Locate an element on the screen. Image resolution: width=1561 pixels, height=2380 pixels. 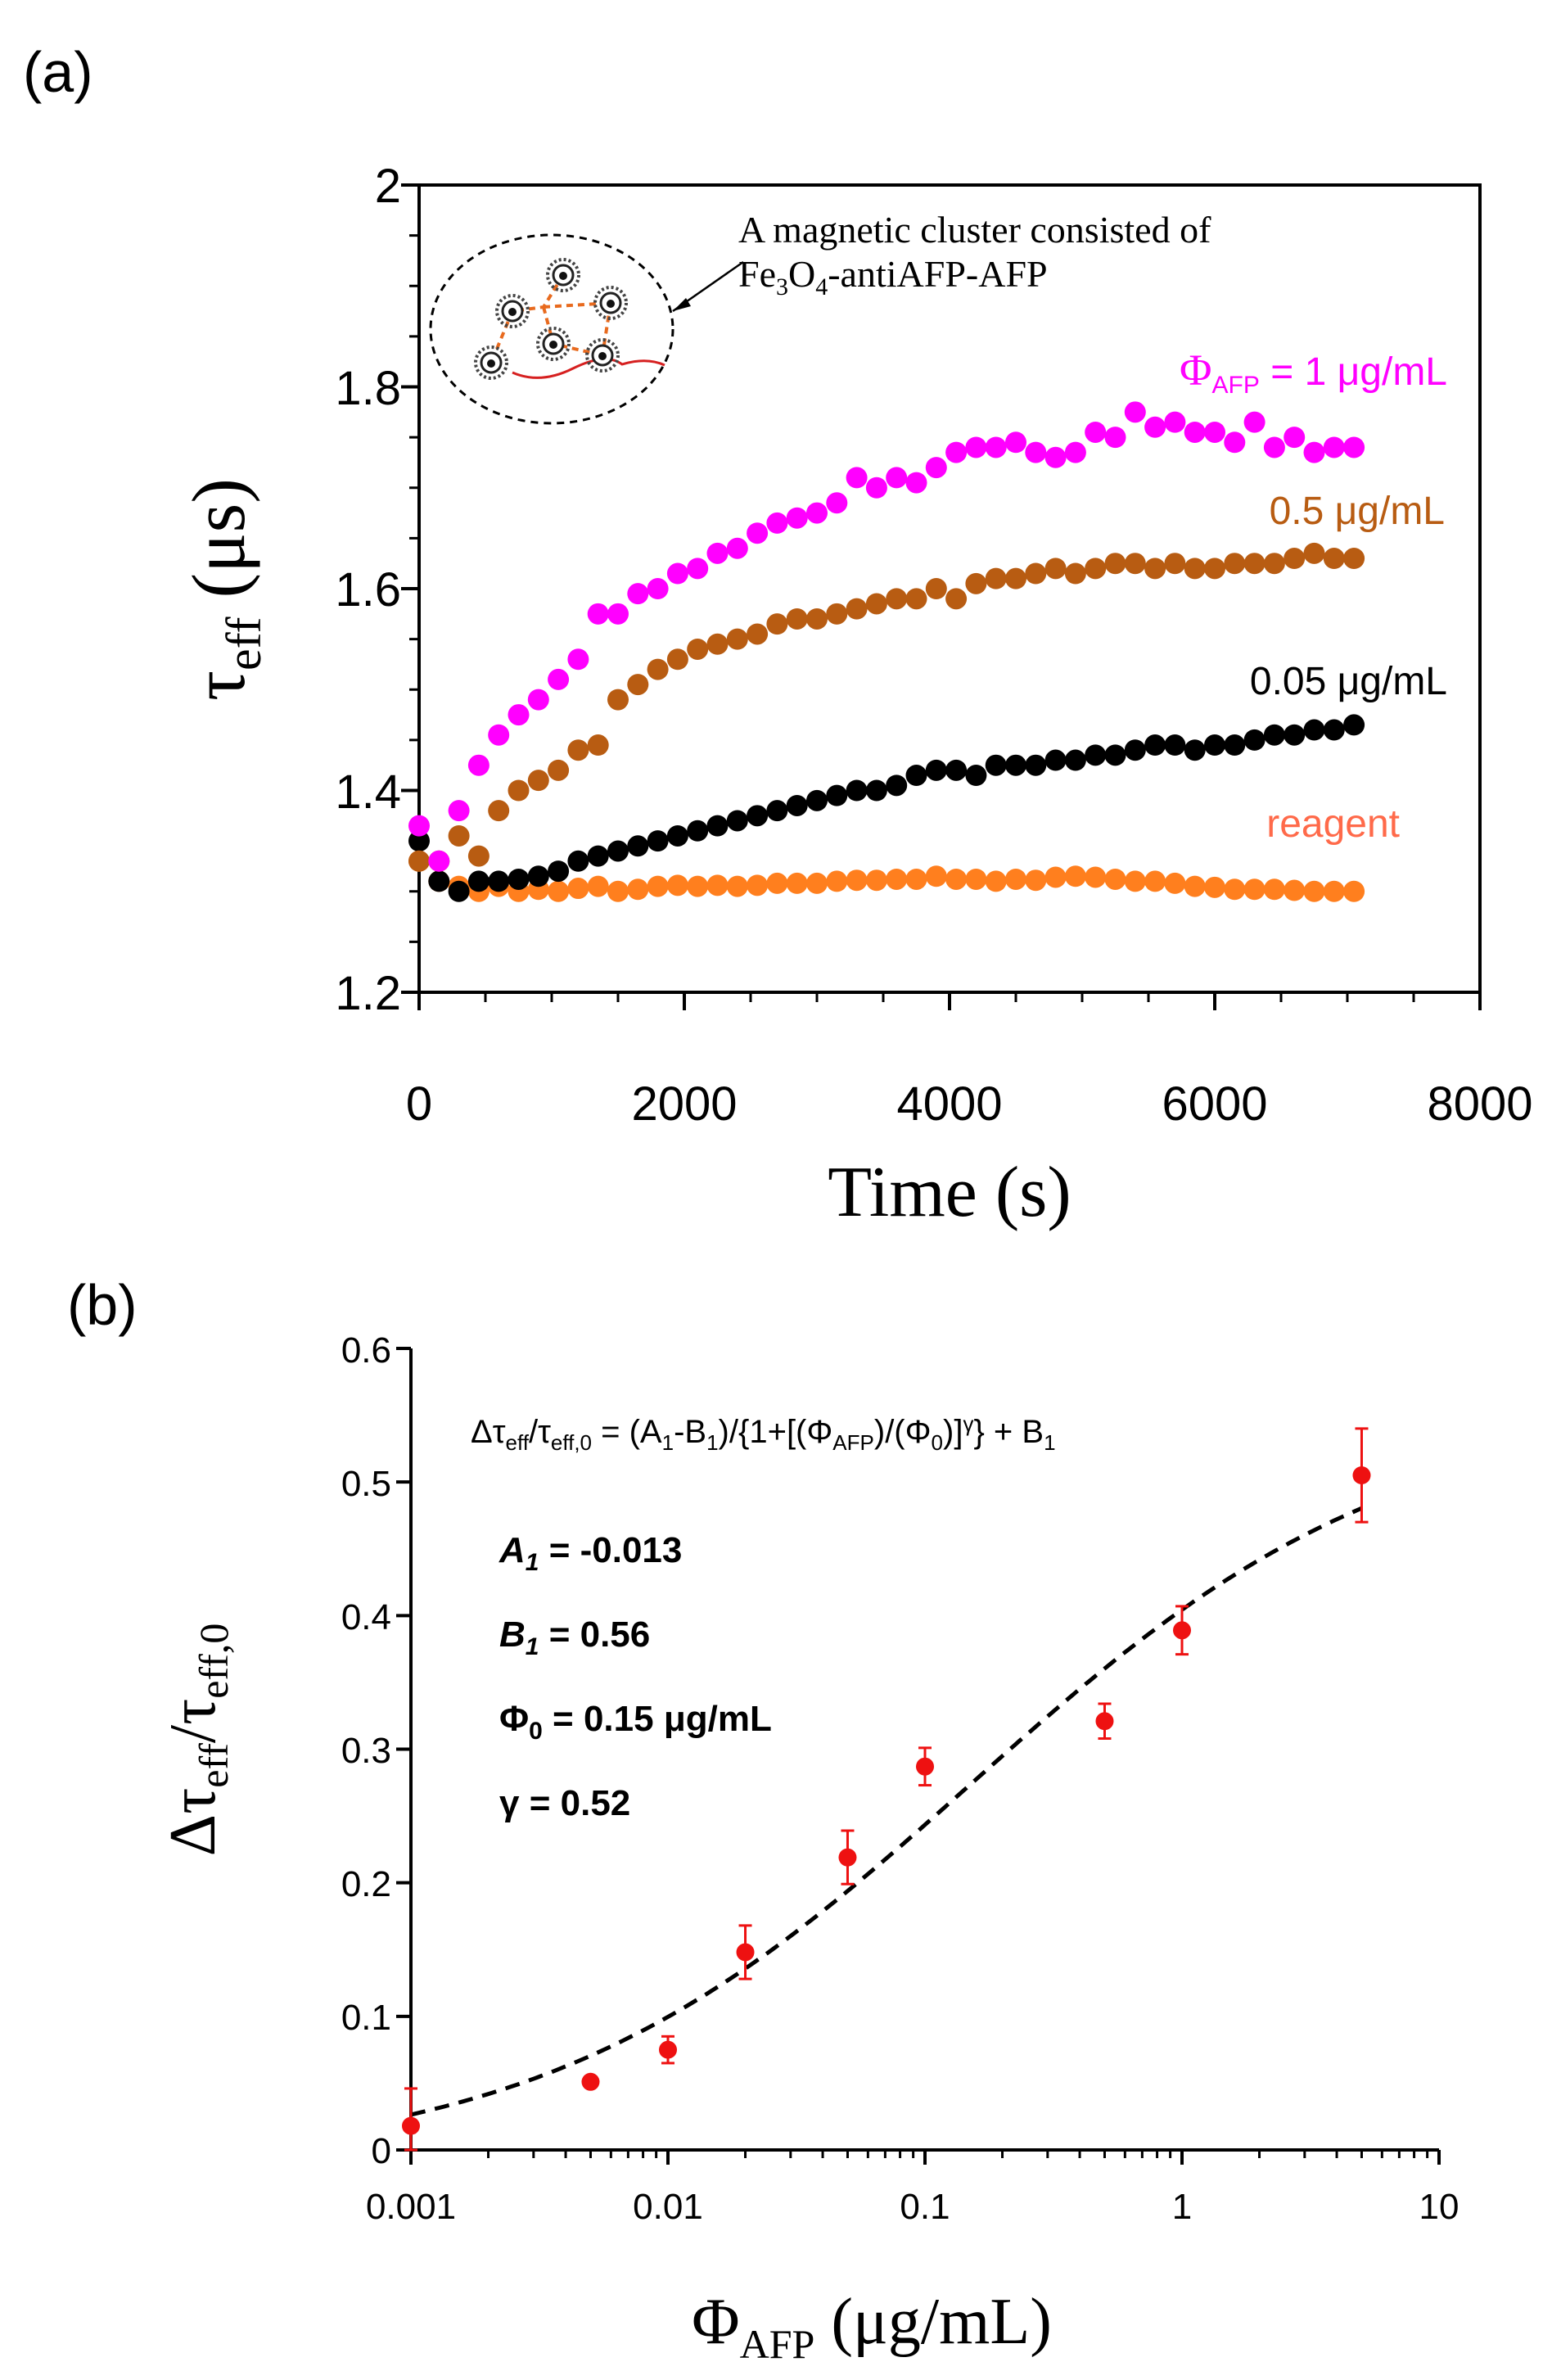
a-xtick-label-2: 4000 is located at coordinates (949, 1104).